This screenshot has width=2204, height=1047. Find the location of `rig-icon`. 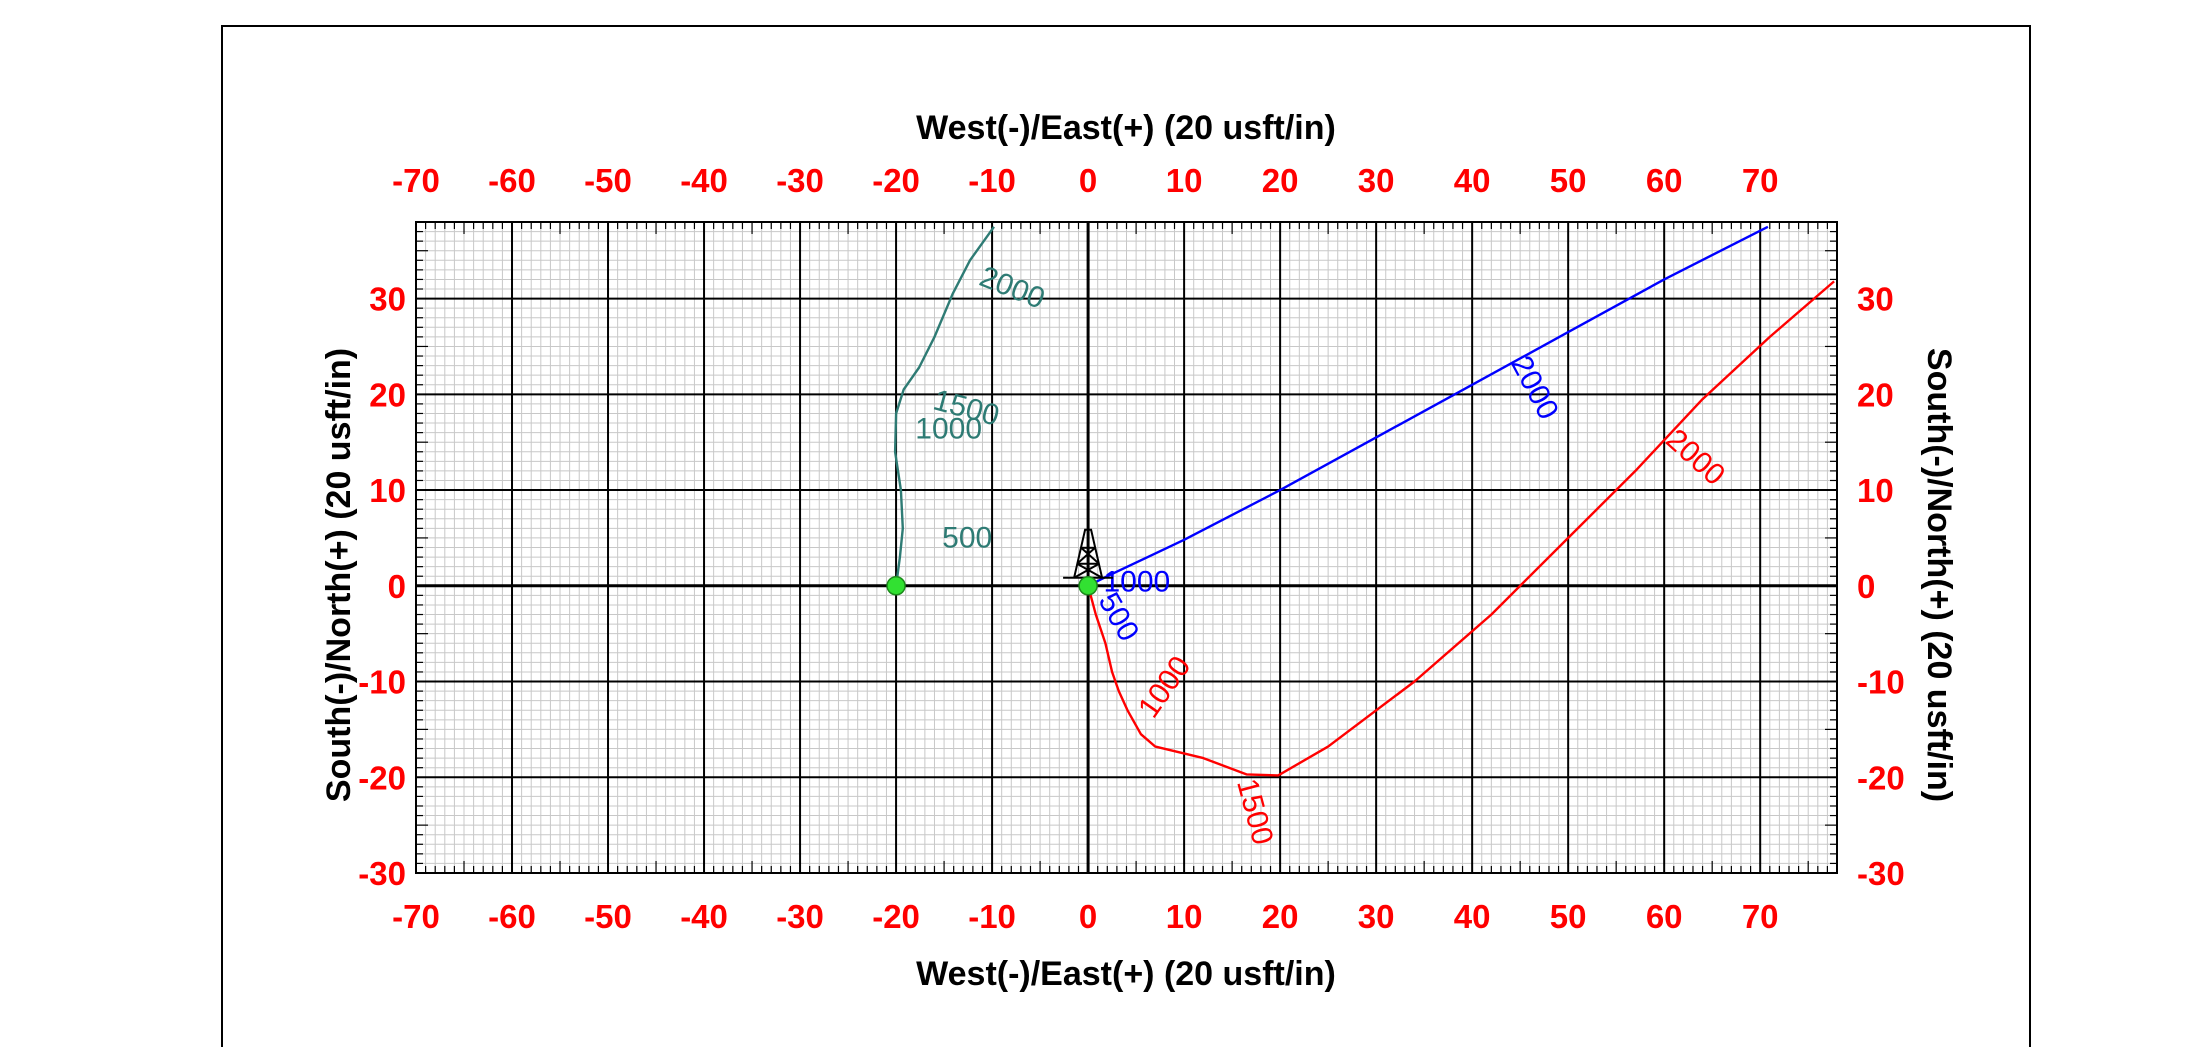

rig-icon is located at coordinates (1088, 553).